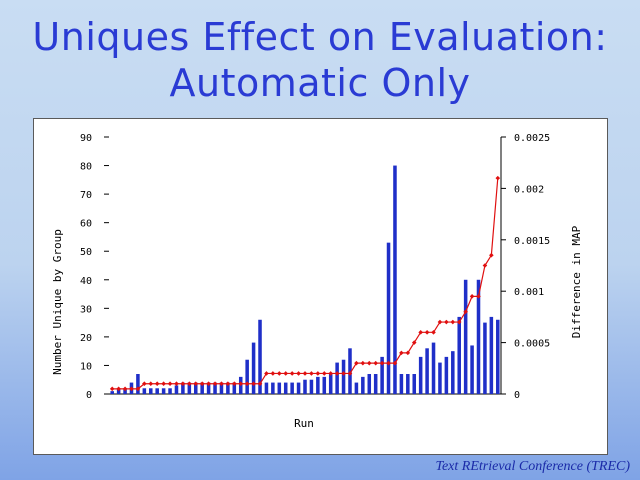 Image resolution: width=640 pixels, height=480 pixels. What do you see at coordinates (532, 241) in the screenshot?
I see `y2-tick-label: 0.0015` at bounding box center [532, 241].